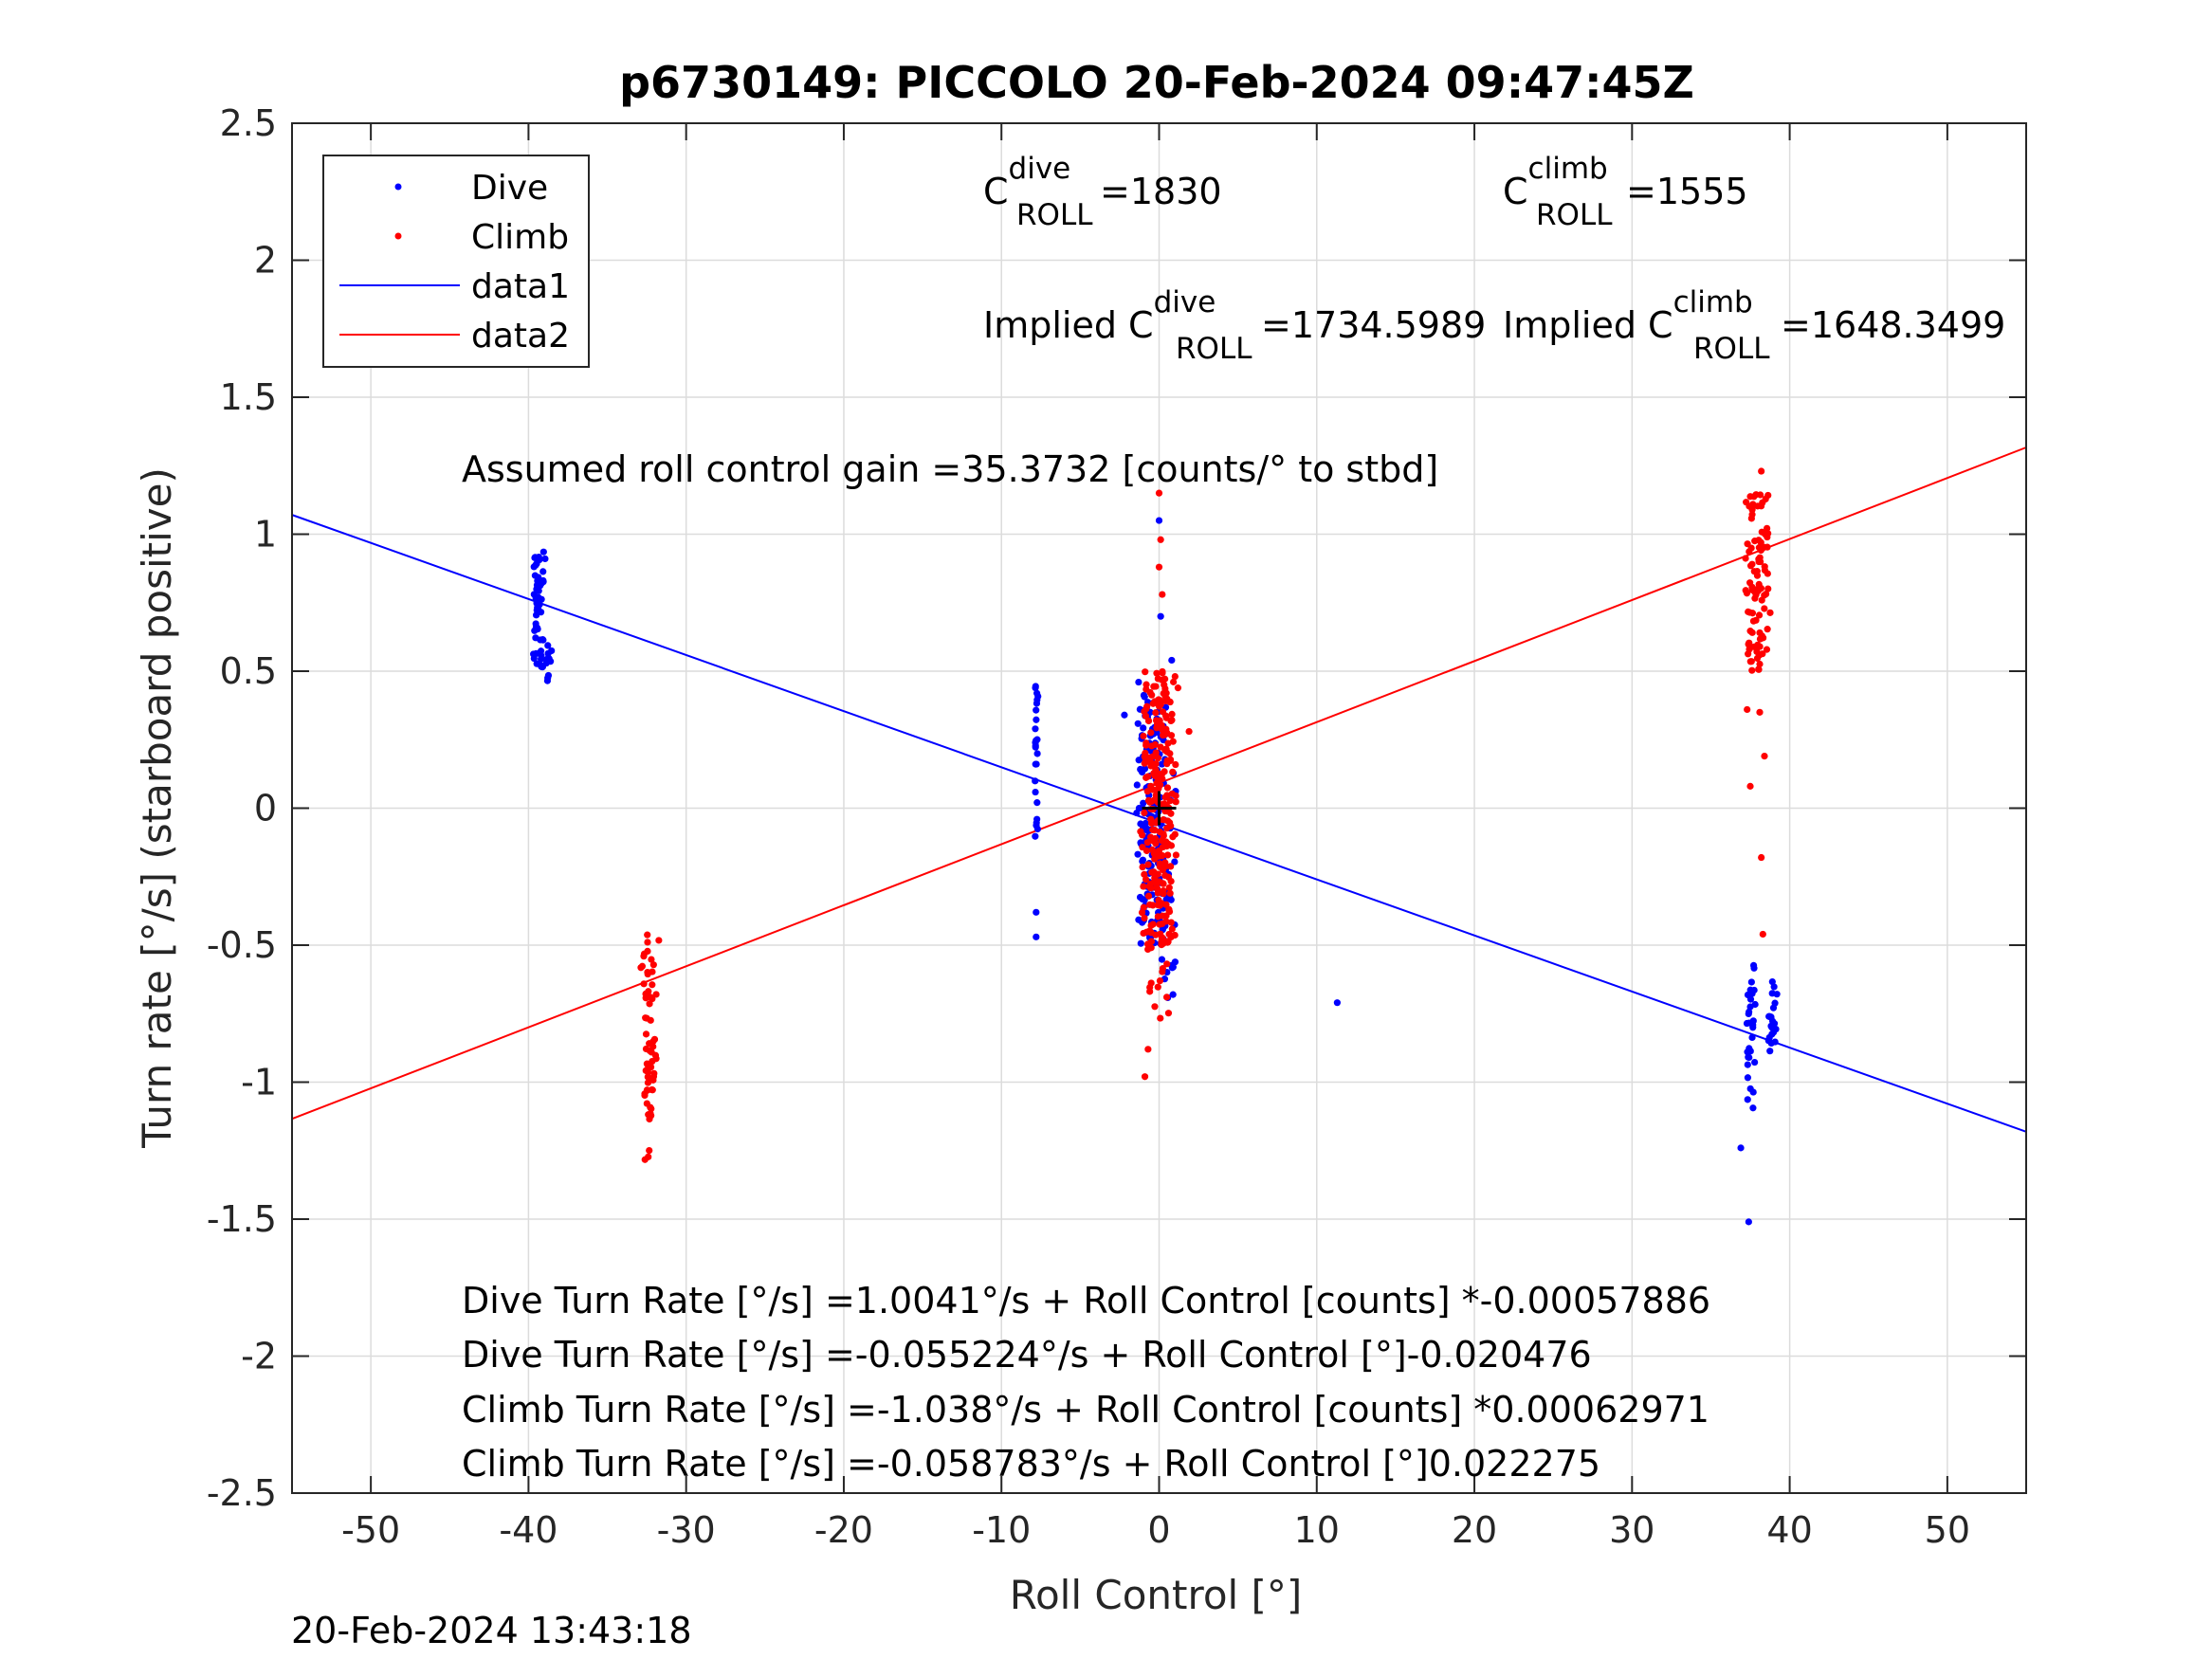 The height and width of the screenshot is (1659, 2212). What do you see at coordinates (520, 237) in the screenshot?
I see `legend-climb-label: Climb` at bounding box center [520, 237].